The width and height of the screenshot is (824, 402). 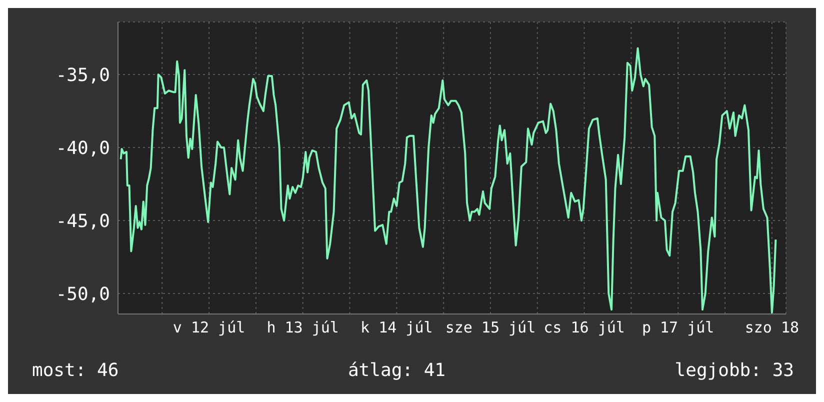 What do you see at coordinates (490, 327) in the screenshot?
I see `x-tick-label: sze 15 júl` at bounding box center [490, 327].